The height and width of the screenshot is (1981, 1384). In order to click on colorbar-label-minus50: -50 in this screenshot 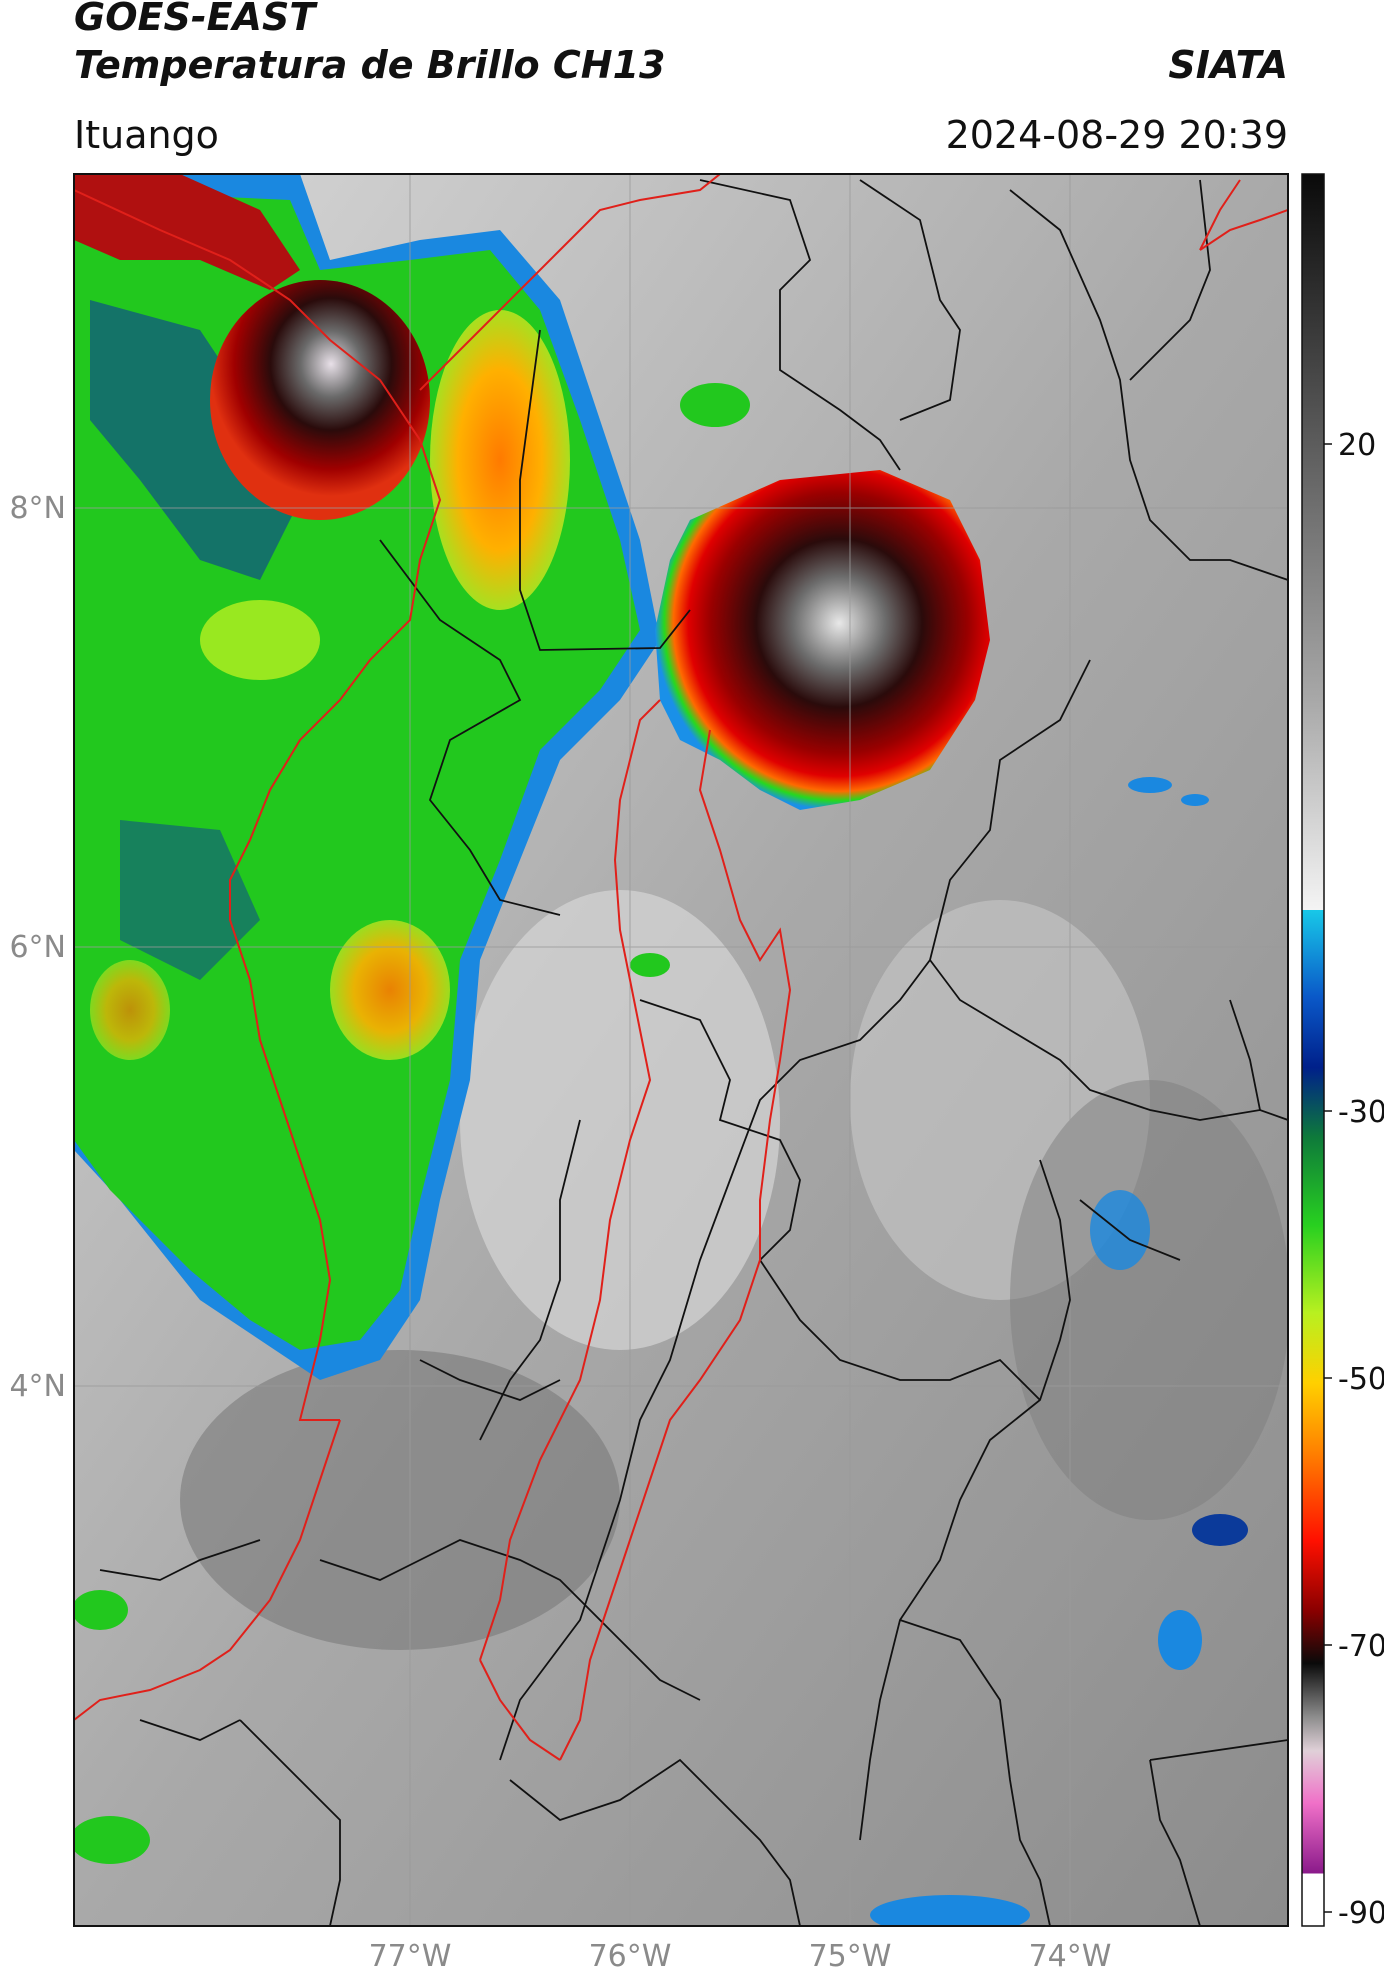, I will do `click(1361, 1379)`.